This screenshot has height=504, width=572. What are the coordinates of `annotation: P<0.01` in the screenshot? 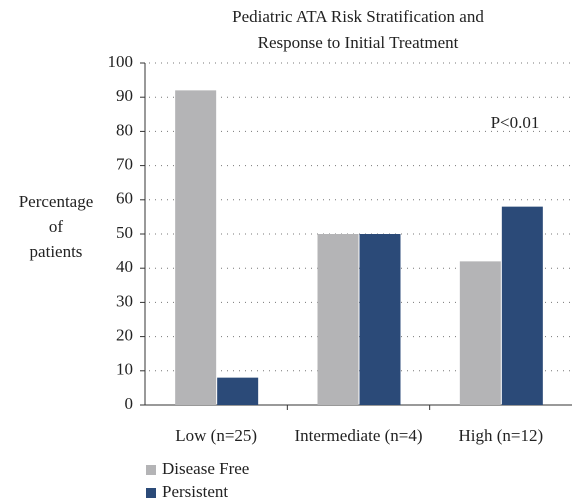 It's located at (515, 122).